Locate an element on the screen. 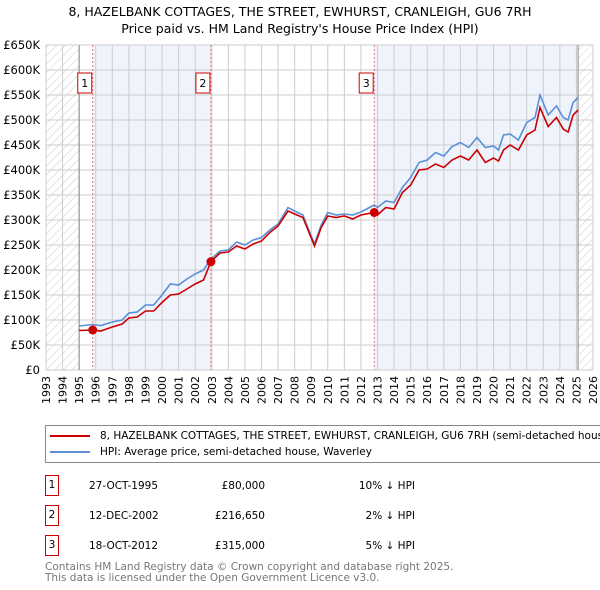 Image resolution: width=600 pixels, height=590 pixels. x-tick-label: 2024 is located at coordinates (560, 390).